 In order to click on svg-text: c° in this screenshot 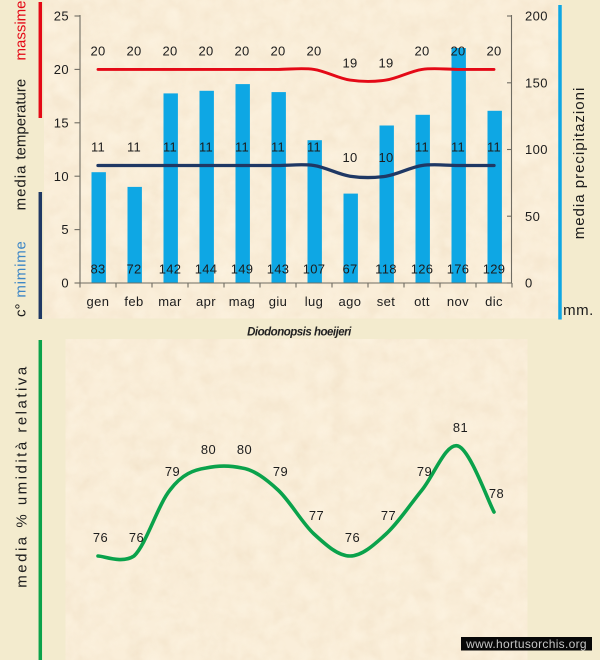, I will do `click(21, 310)`.